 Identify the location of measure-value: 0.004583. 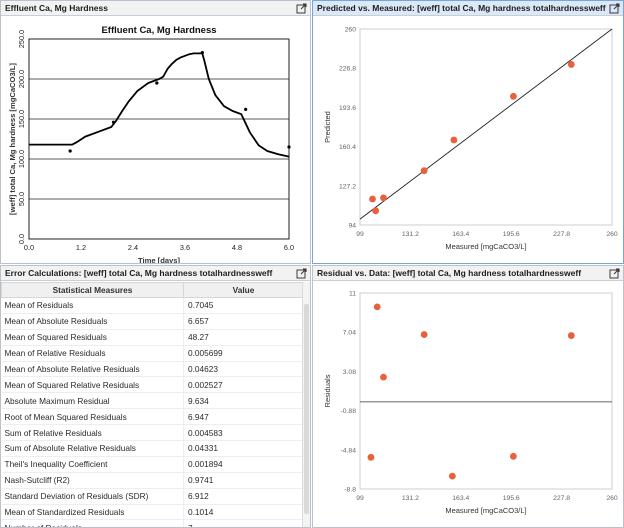
(243, 433).